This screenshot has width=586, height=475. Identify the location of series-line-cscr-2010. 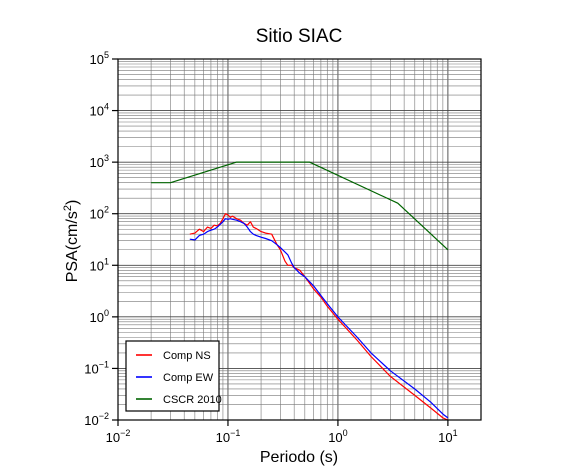
(300, 206).